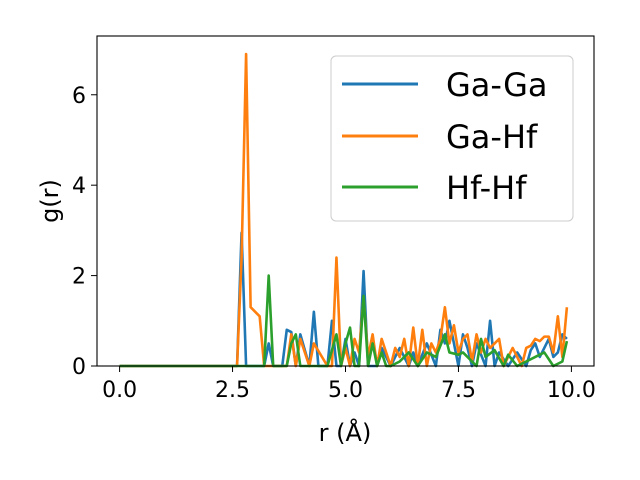  I want to click on x-tick-label: 7.5, so click(458, 390).